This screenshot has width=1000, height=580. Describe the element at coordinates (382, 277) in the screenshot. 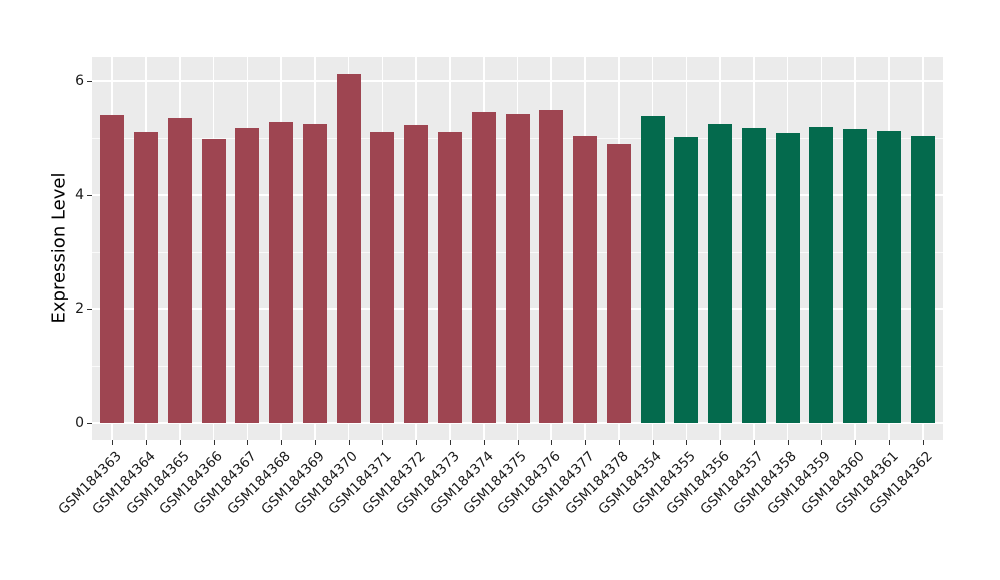

I see `bar-GSM184371` at that location.